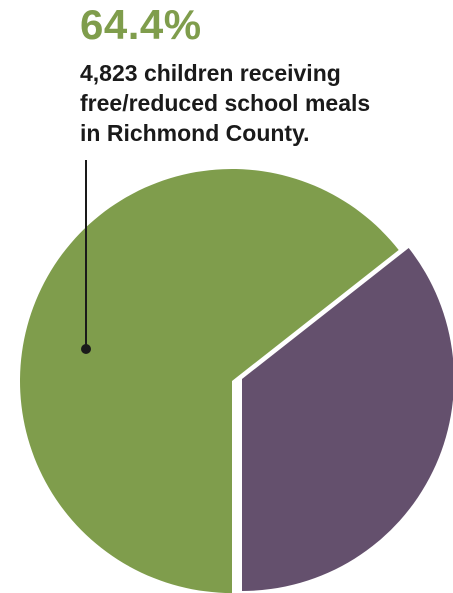 The width and height of the screenshot is (453, 593). I want to click on highlight-percentage: 64.4%, so click(141, 24).